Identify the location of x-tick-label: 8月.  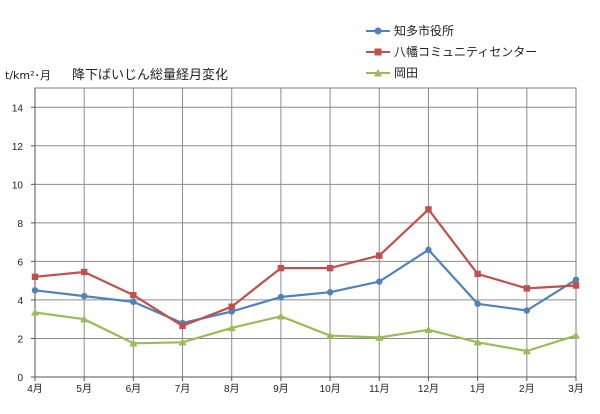
(232, 389).